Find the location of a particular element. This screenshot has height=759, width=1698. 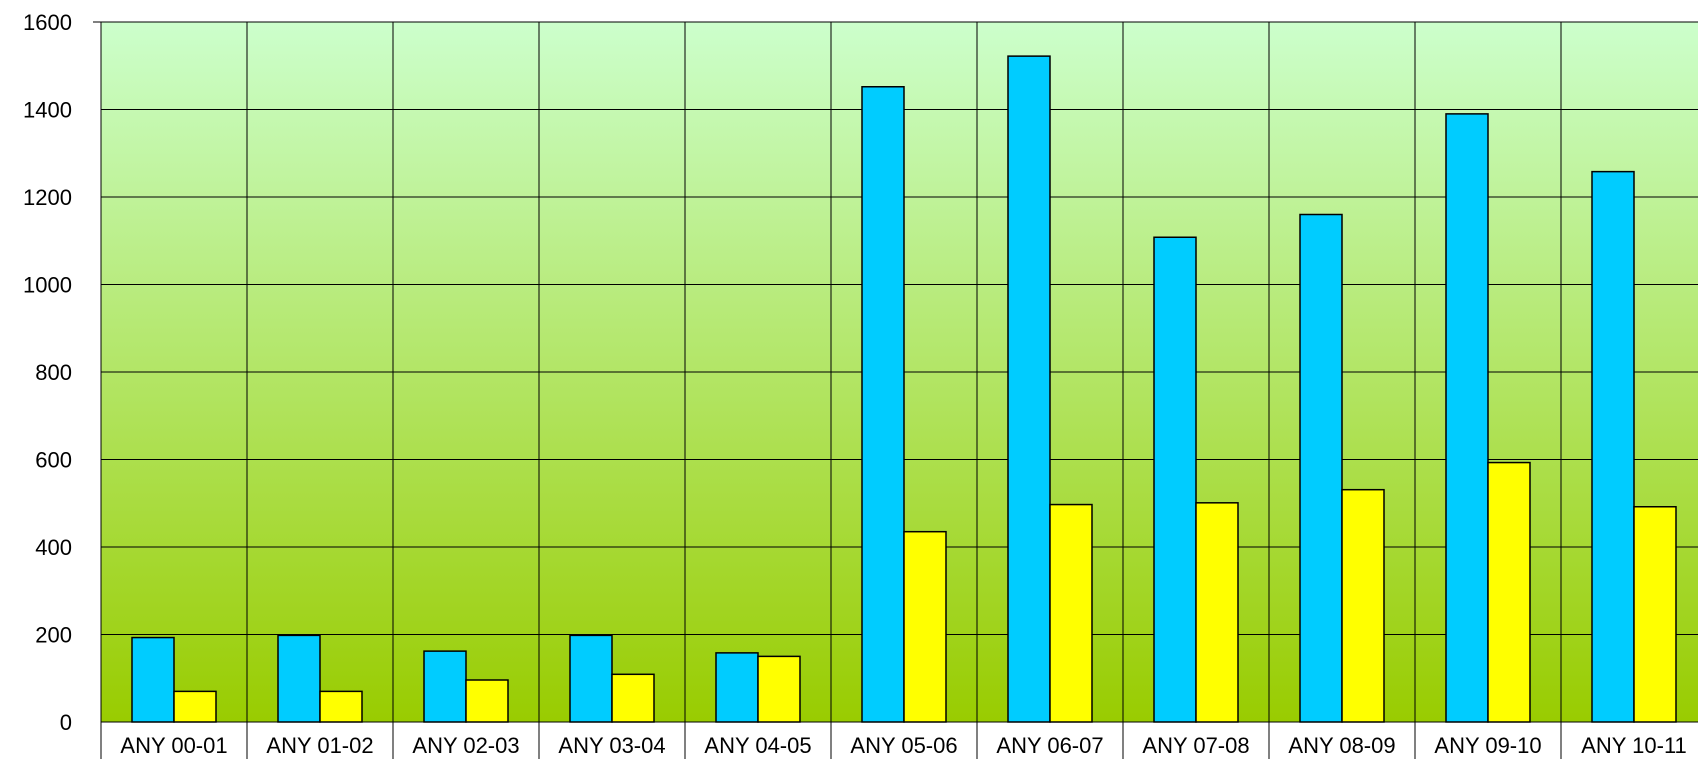

x-tick-label: ANY 00-01 is located at coordinates (173, 745).